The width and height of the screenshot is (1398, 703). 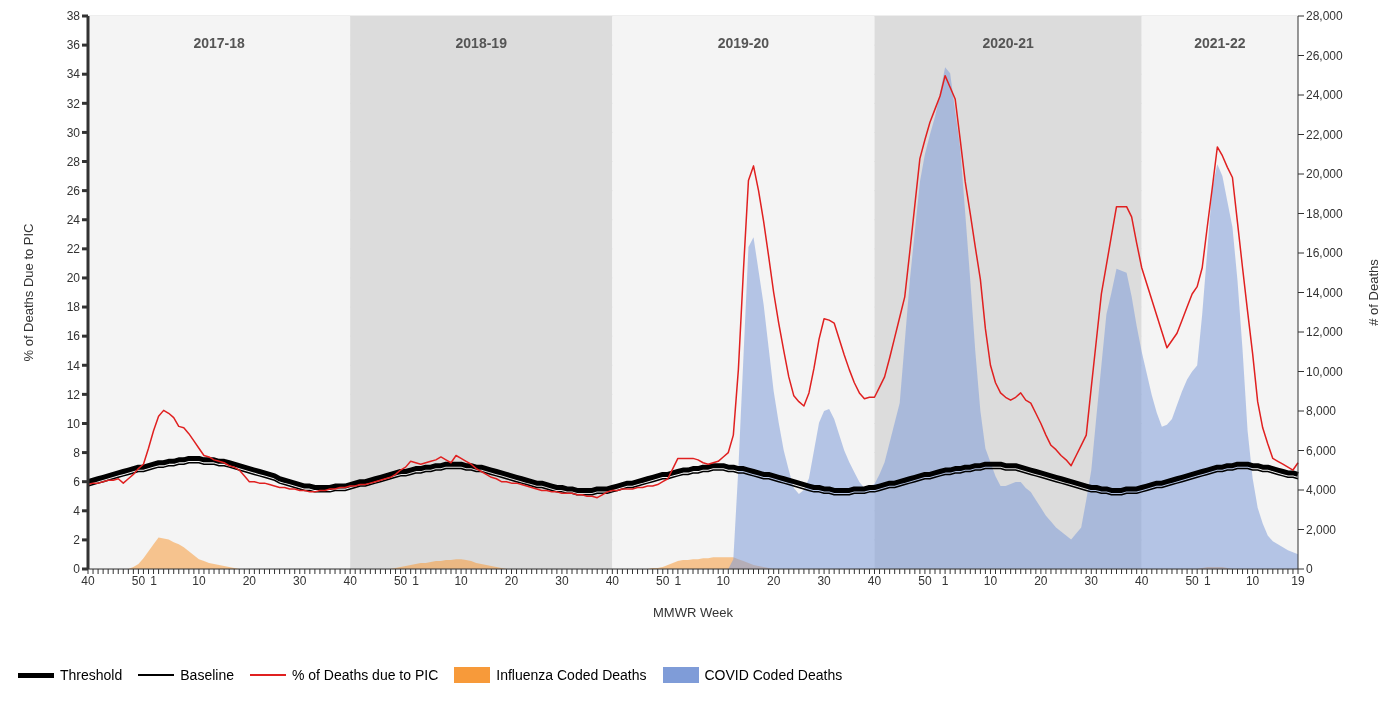 I want to click on y2-tick-label: 12,000, so click(x=1325, y=332).